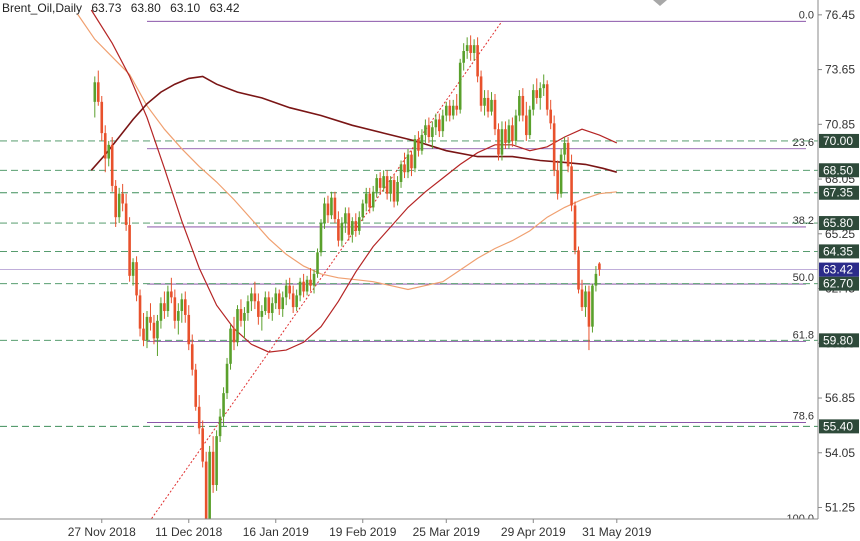 This screenshot has width=860, height=541. What do you see at coordinates (838, 223) in the screenshot?
I see `level-price-tag-label: 65.80` at bounding box center [838, 223].